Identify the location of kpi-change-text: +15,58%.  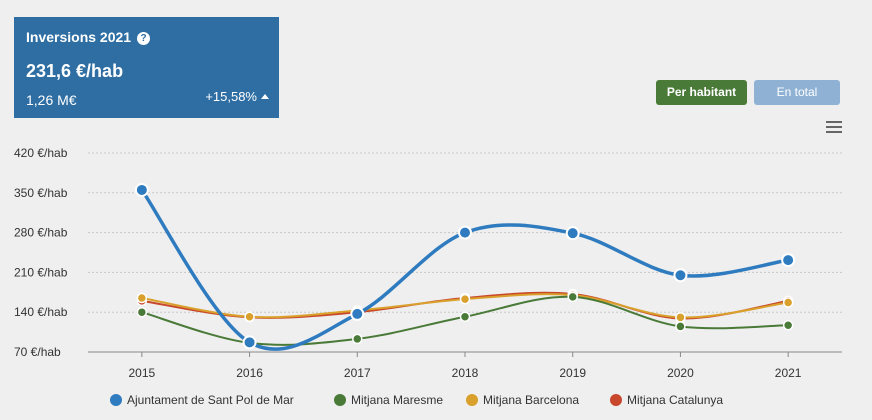
(231, 96).